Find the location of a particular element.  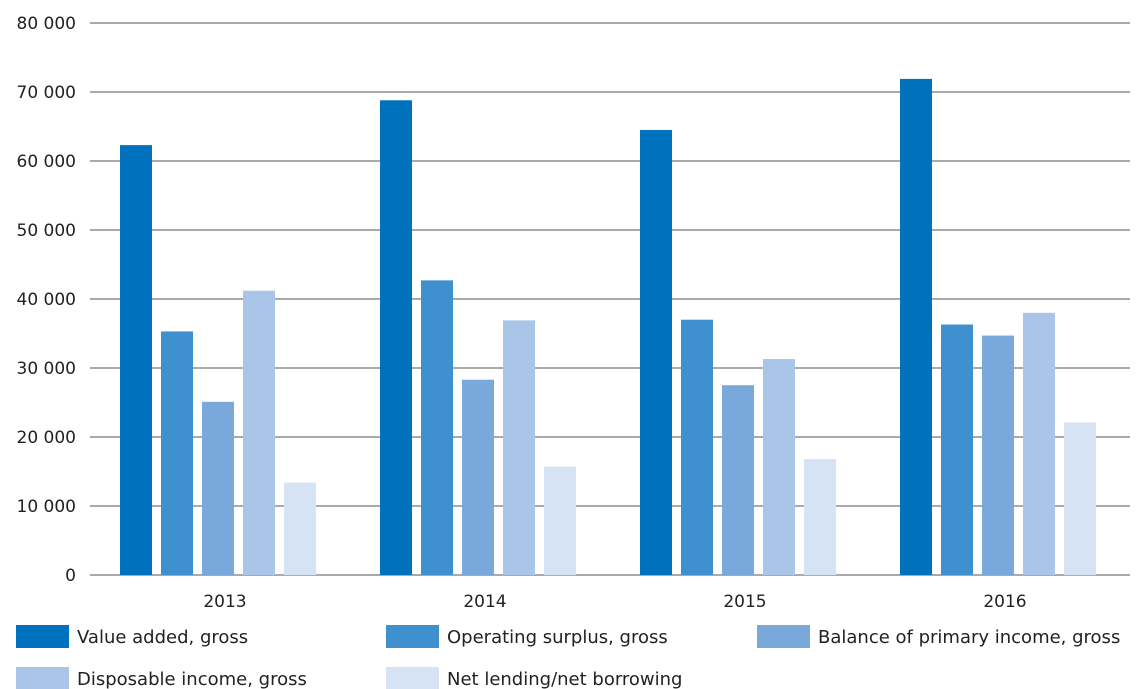

x-category-label-2016: 2016 is located at coordinates (1004, 602).